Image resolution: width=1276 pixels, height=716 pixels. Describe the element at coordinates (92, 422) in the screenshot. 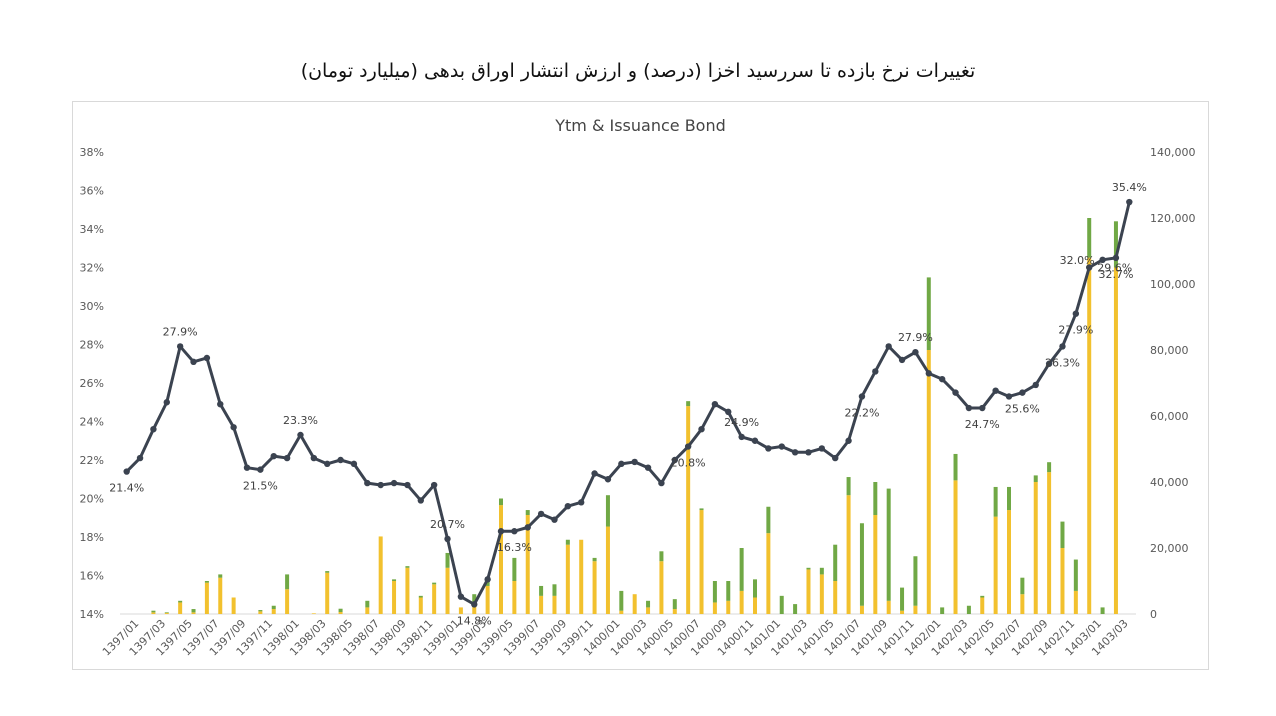

I see `left-axis-tick-label: 24%` at that location.